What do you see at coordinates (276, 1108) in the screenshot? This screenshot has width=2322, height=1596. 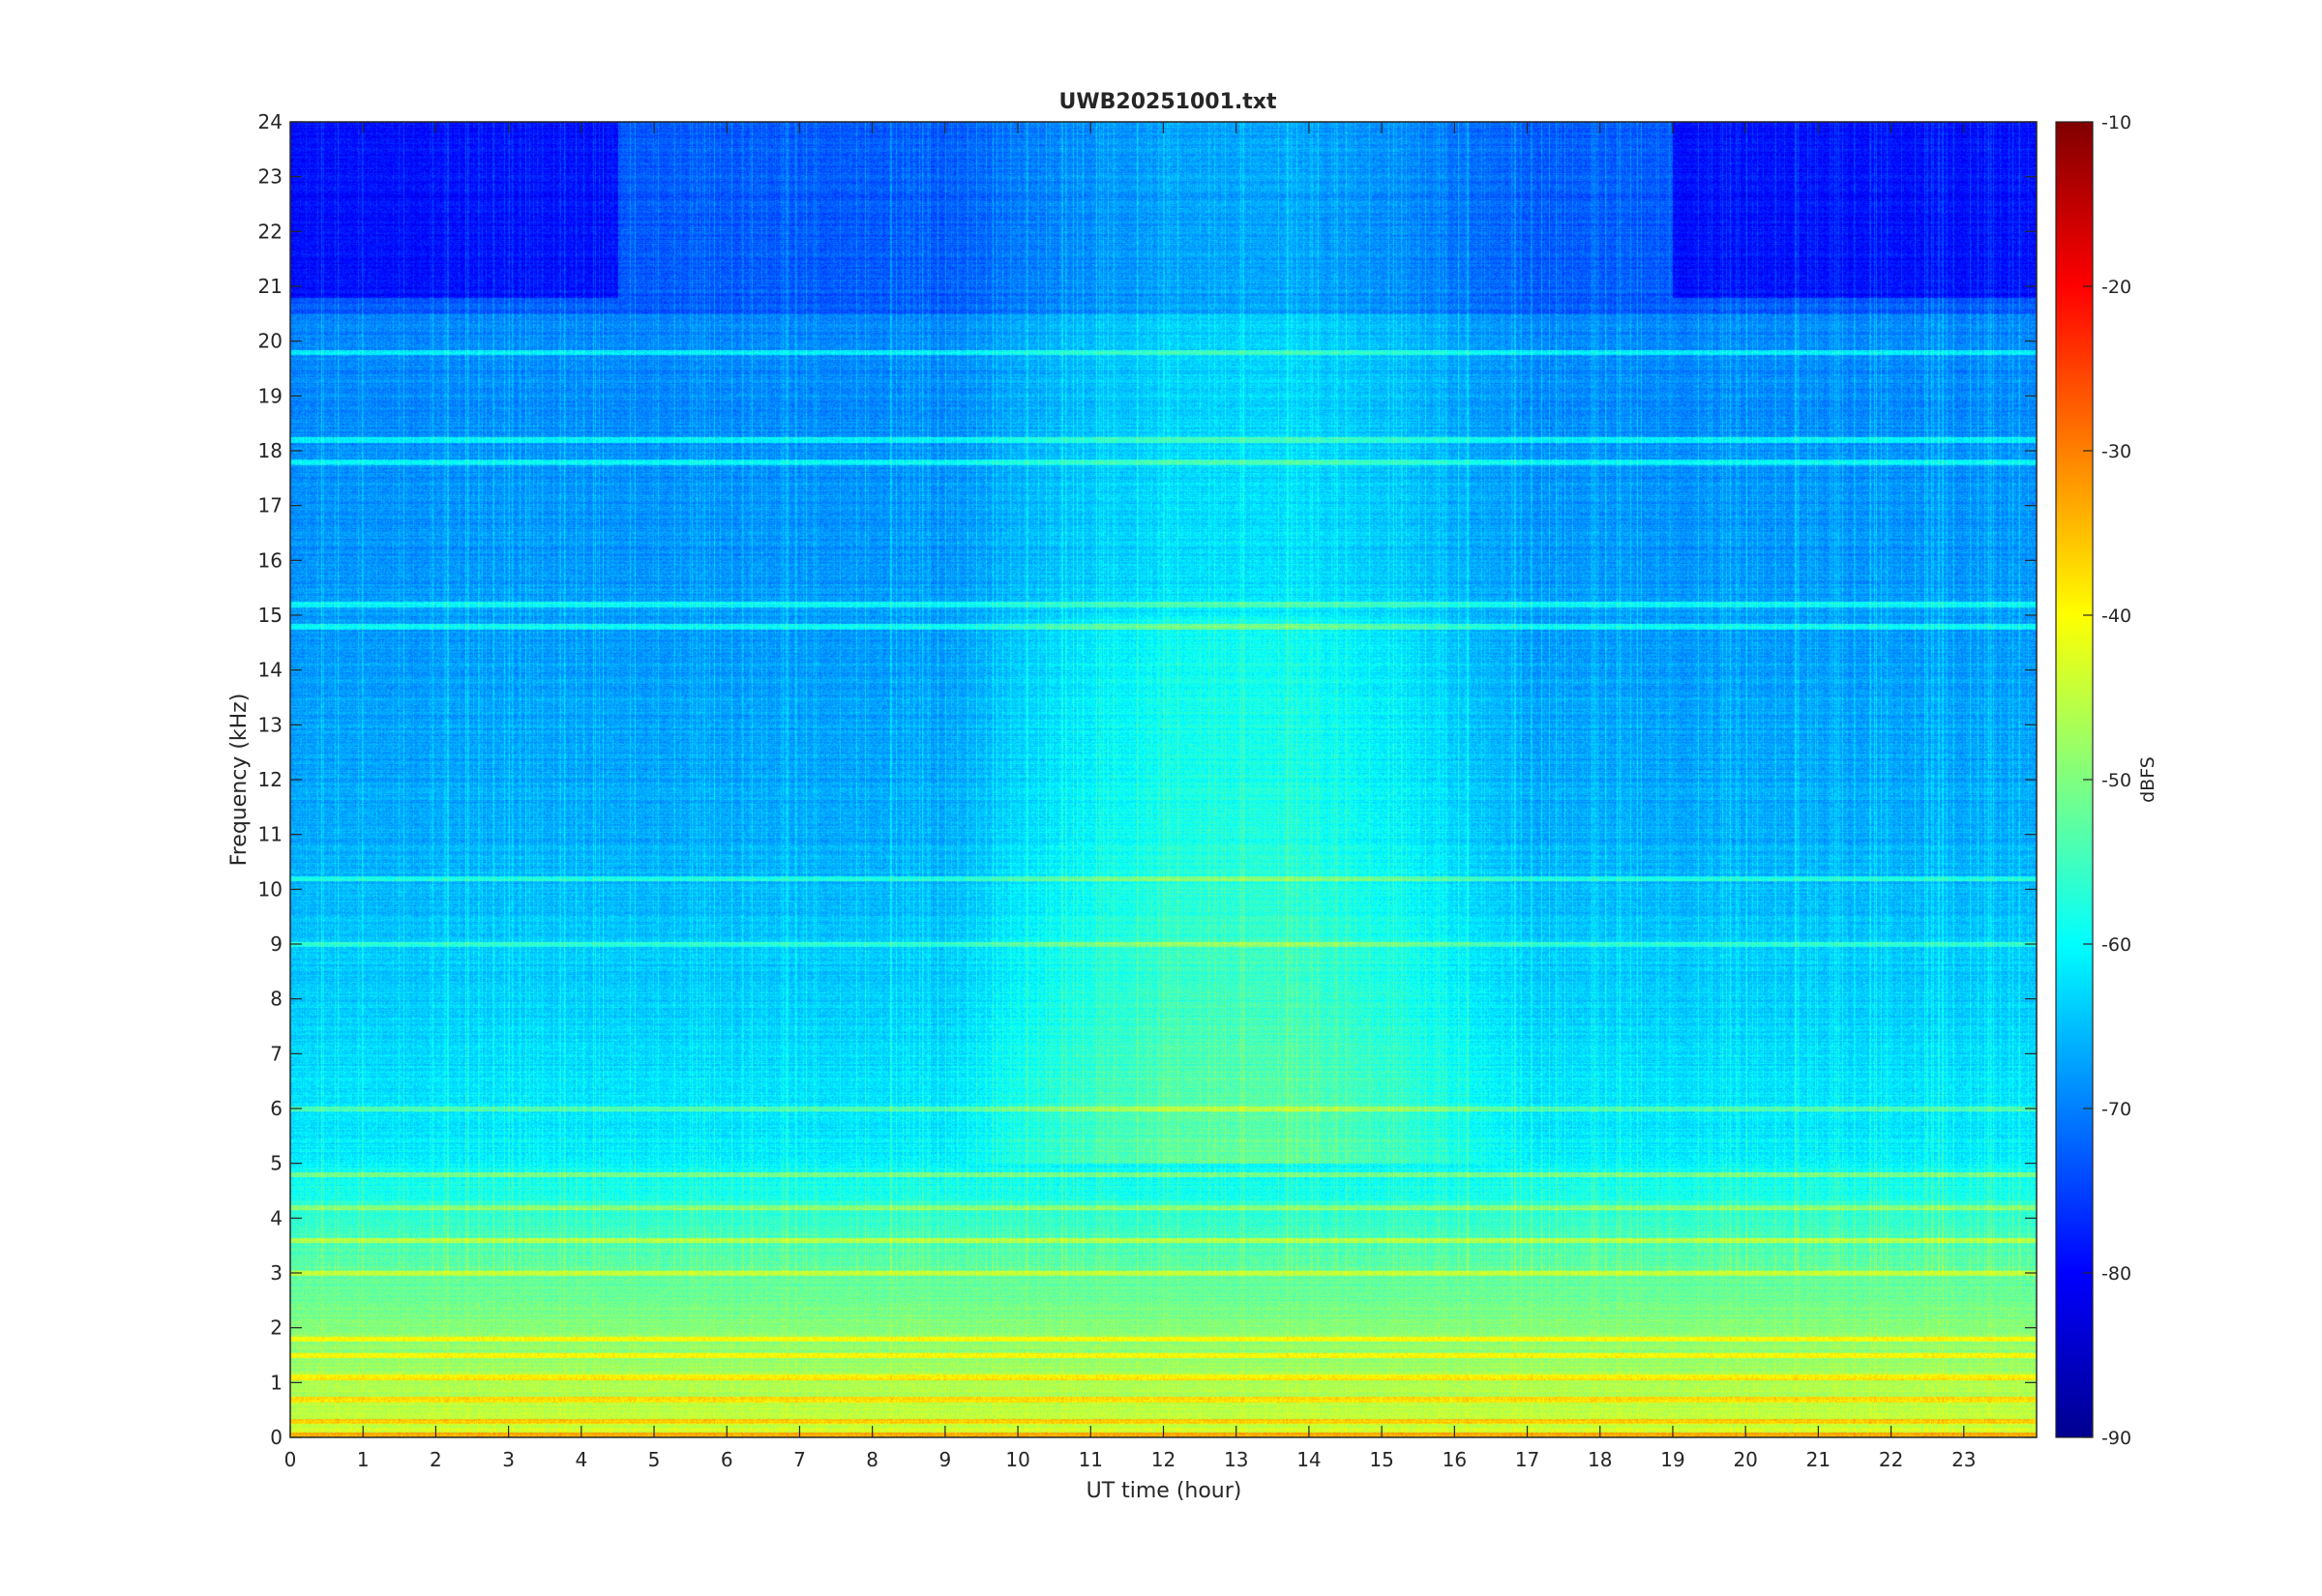 I see `y-tick-label: 6` at bounding box center [276, 1108].